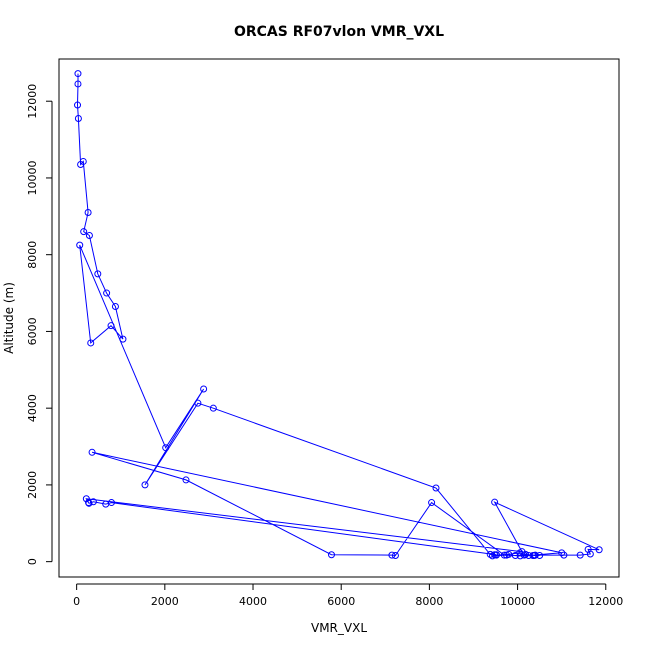 The image size is (650, 650). Describe the element at coordinates (32, 561) in the screenshot. I see `y-tick-label: 0` at that location.